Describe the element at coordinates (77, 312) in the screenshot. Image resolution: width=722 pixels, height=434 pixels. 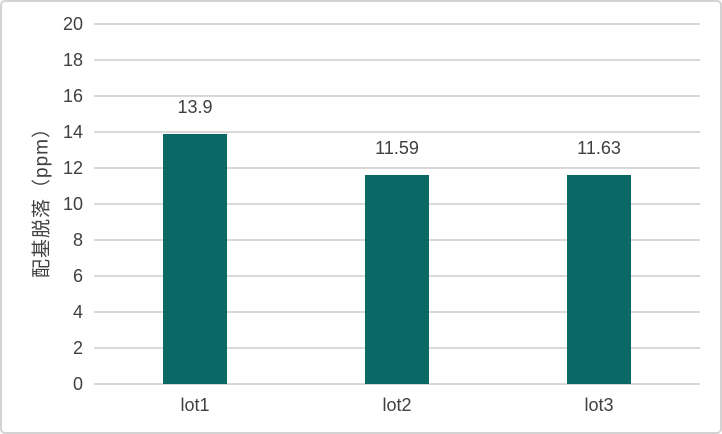
I see `y-tick-label: 4` at that location.